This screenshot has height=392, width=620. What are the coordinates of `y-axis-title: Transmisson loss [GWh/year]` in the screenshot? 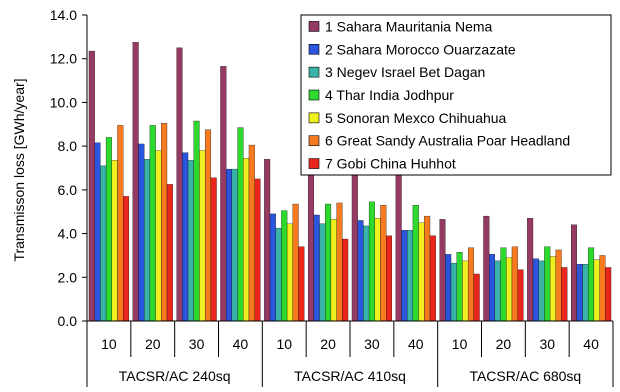 It's located at (19, 169).